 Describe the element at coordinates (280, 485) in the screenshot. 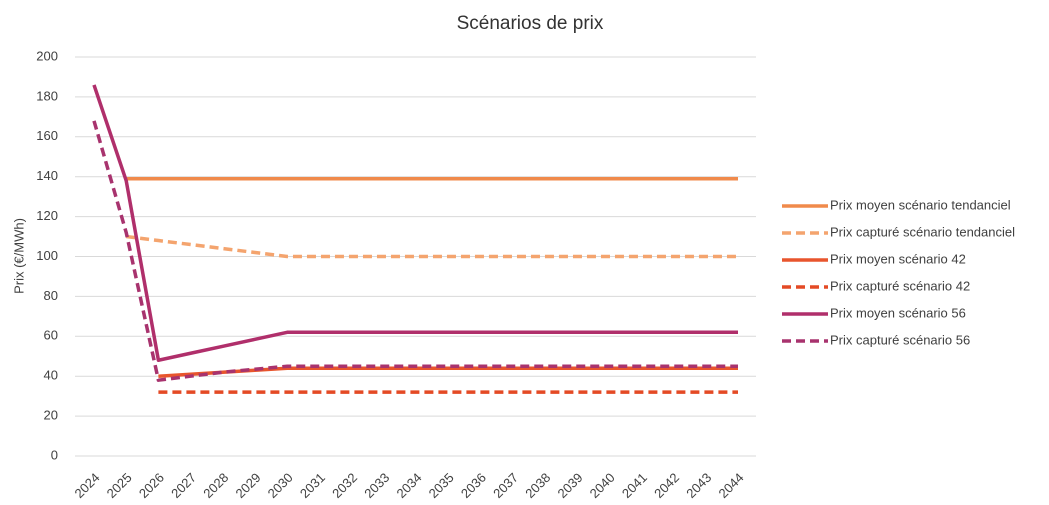

I see `x-tick-label: 2030` at that location.